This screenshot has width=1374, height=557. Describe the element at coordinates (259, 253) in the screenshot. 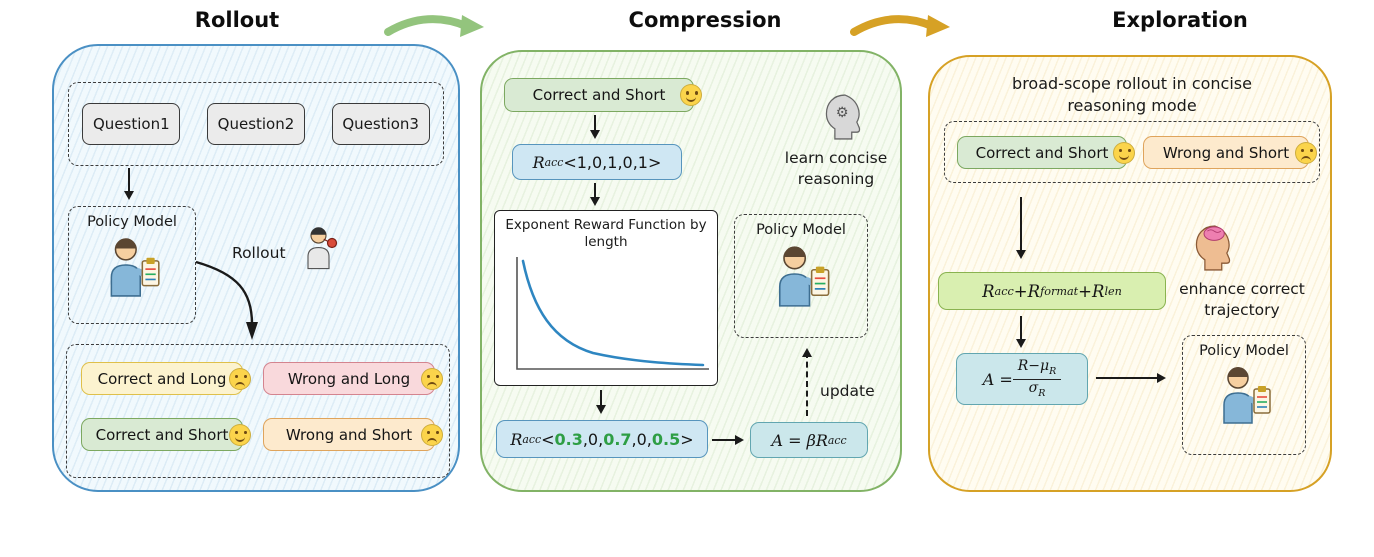

I see `rollout-arrow-label: Rollout` at that location.